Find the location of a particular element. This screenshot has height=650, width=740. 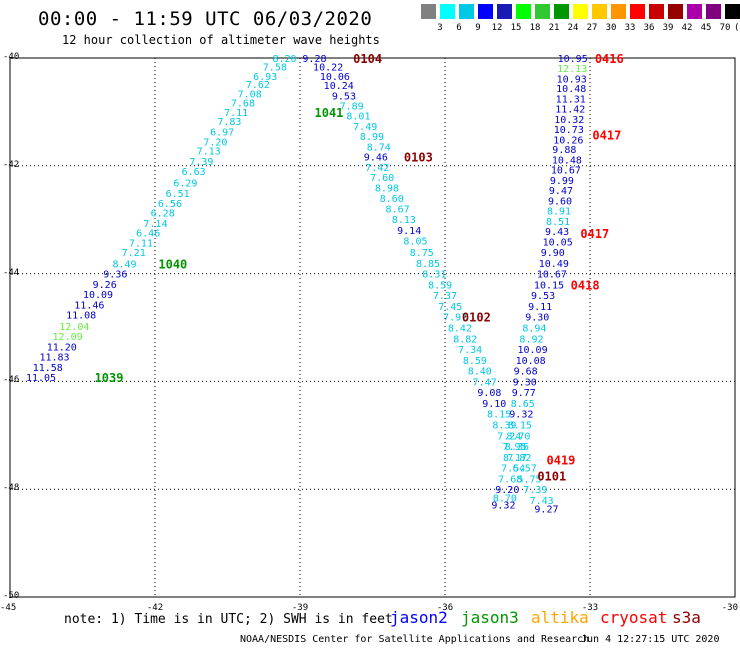

lat-tick-label: -42 is located at coordinates (11, 164).